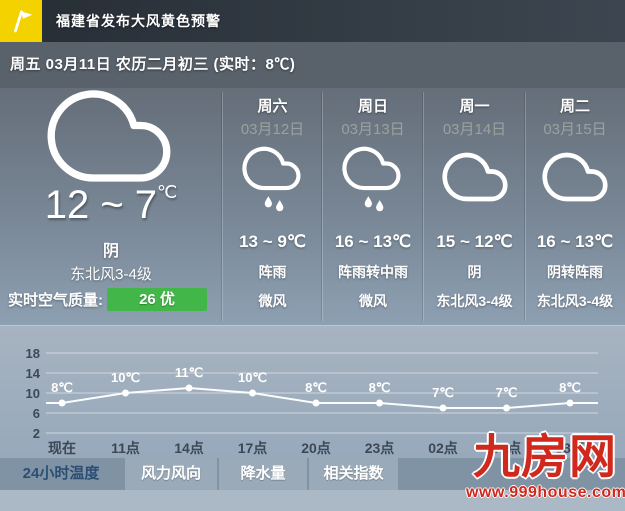 The image size is (625, 511). What do you see at coordinates (189, 372) in the screenshot?
I see `svg-text: 11℃` at bounding box center [189, 372].